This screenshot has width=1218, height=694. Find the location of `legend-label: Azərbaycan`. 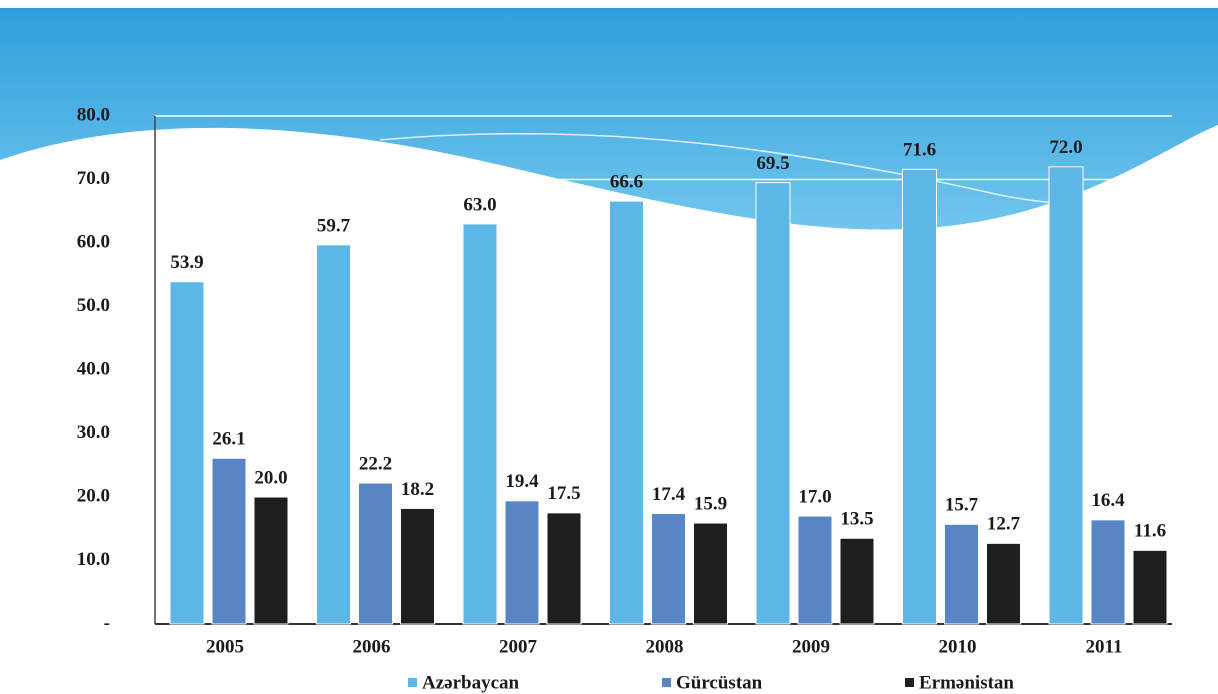

legend-label: Azərbaycan is located at coordinates (471, 682).